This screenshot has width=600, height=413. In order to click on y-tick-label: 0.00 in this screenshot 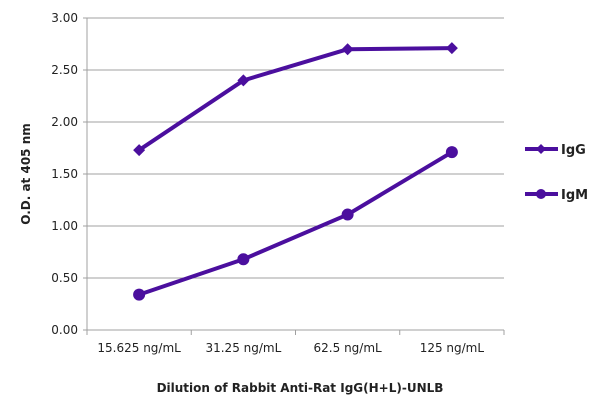, I will do `click(64, 330)`.